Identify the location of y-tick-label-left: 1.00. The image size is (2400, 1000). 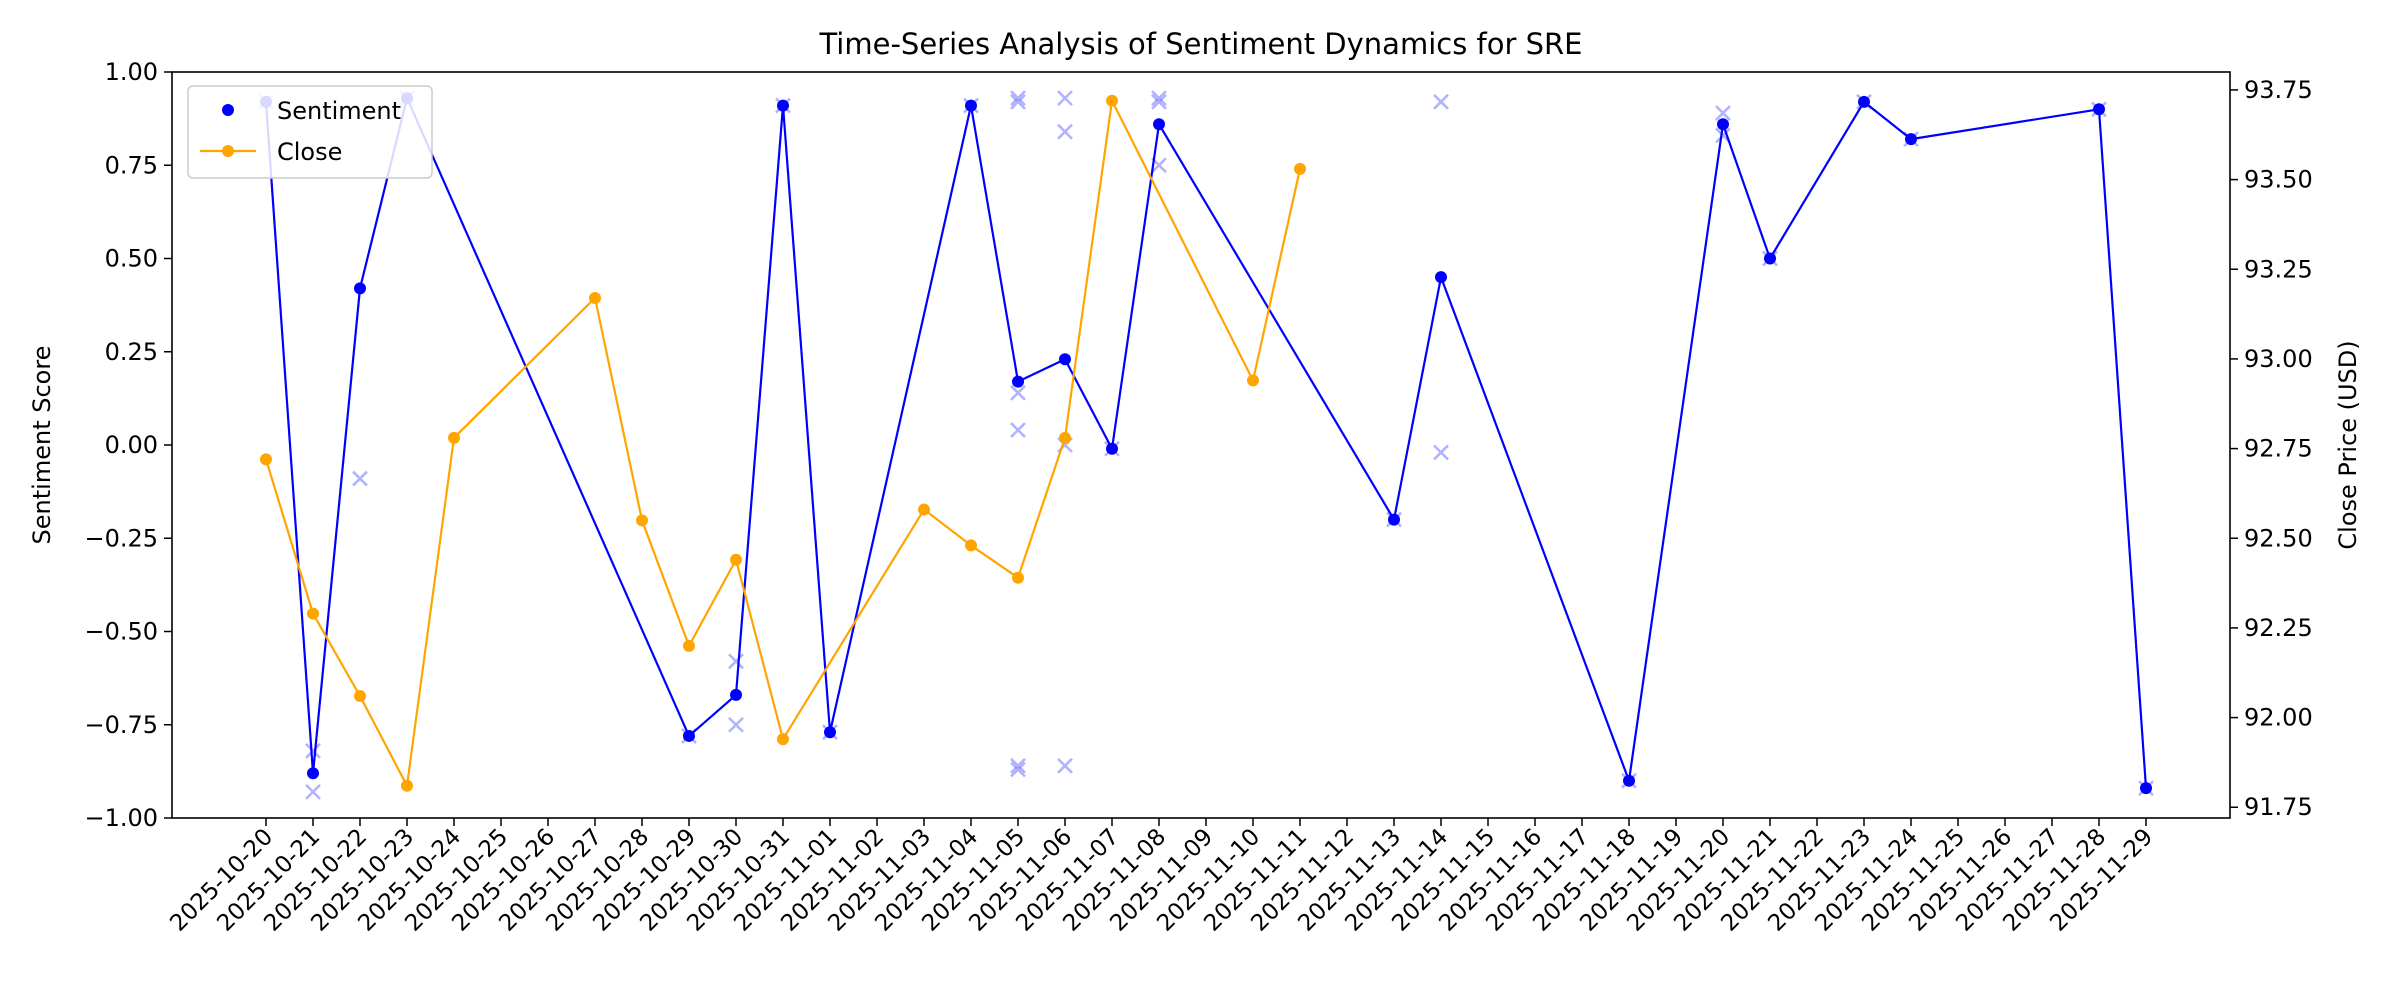
(131, 72).